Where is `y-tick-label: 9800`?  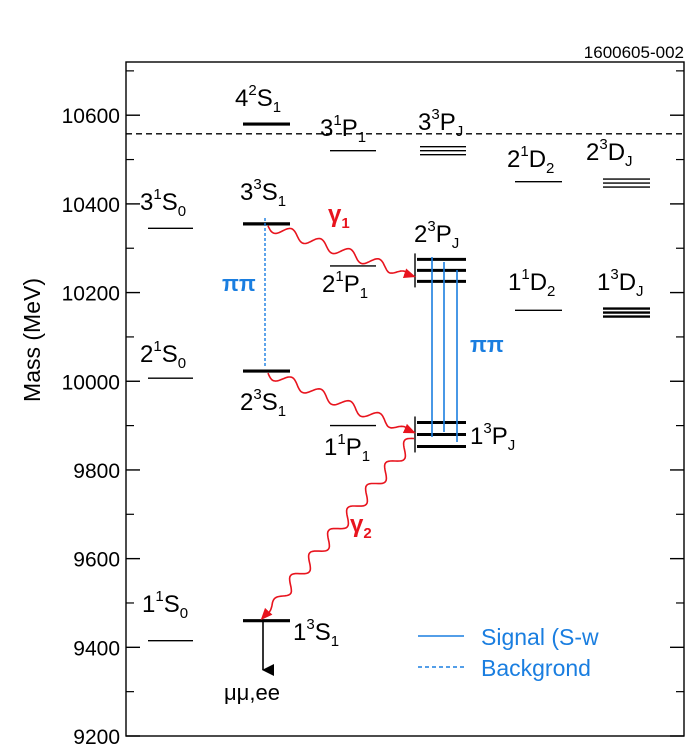
y-tick-label: 9800 is located at coordinates (96, 471).